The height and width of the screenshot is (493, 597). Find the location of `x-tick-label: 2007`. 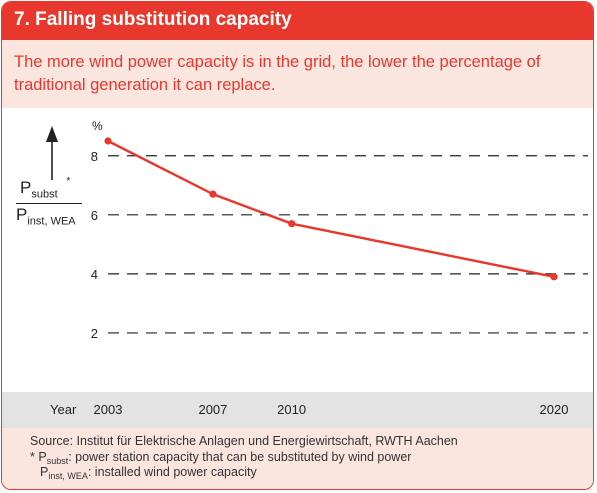

x-tick-label: 2007 is located at coordinates (213, 409).